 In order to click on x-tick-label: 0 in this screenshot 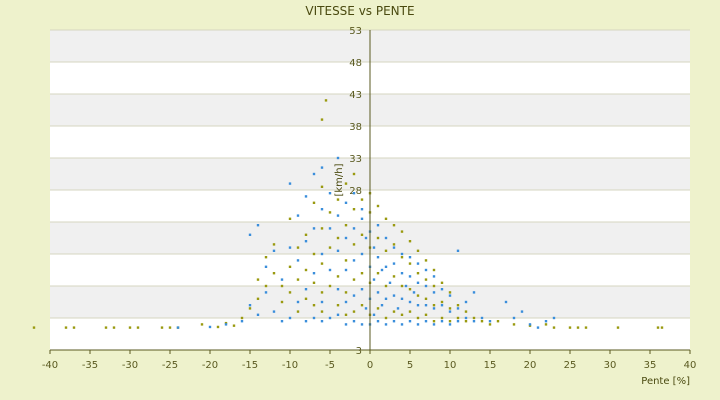, I will do `click(370, 365)`.